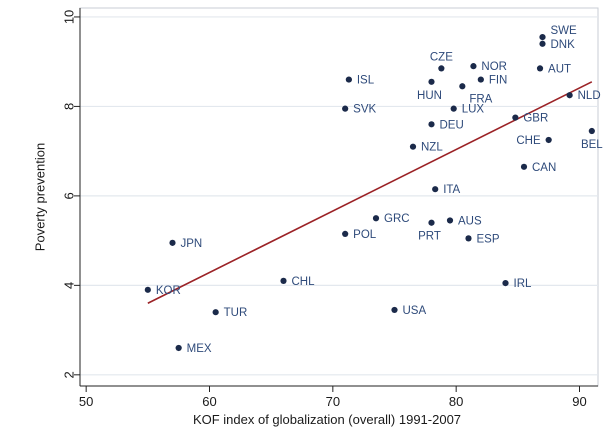  I want to click on point-label-deu: DEU, so click(452, 125).